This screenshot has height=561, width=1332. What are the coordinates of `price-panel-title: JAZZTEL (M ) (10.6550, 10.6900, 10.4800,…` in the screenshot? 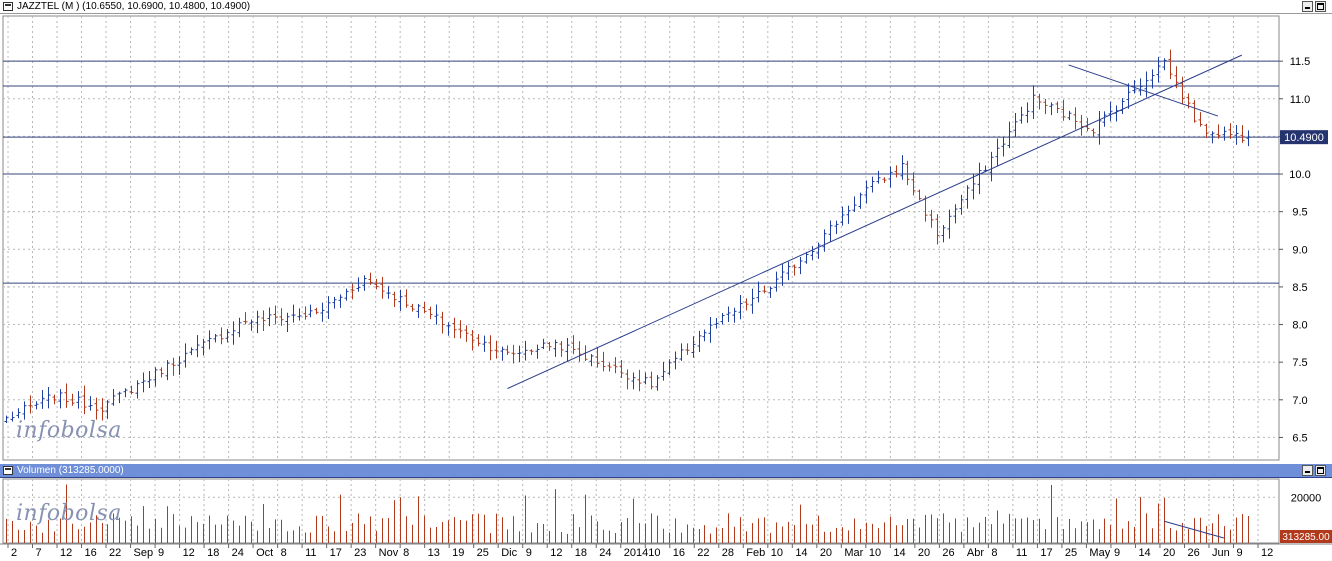 It's located at (134, 6).